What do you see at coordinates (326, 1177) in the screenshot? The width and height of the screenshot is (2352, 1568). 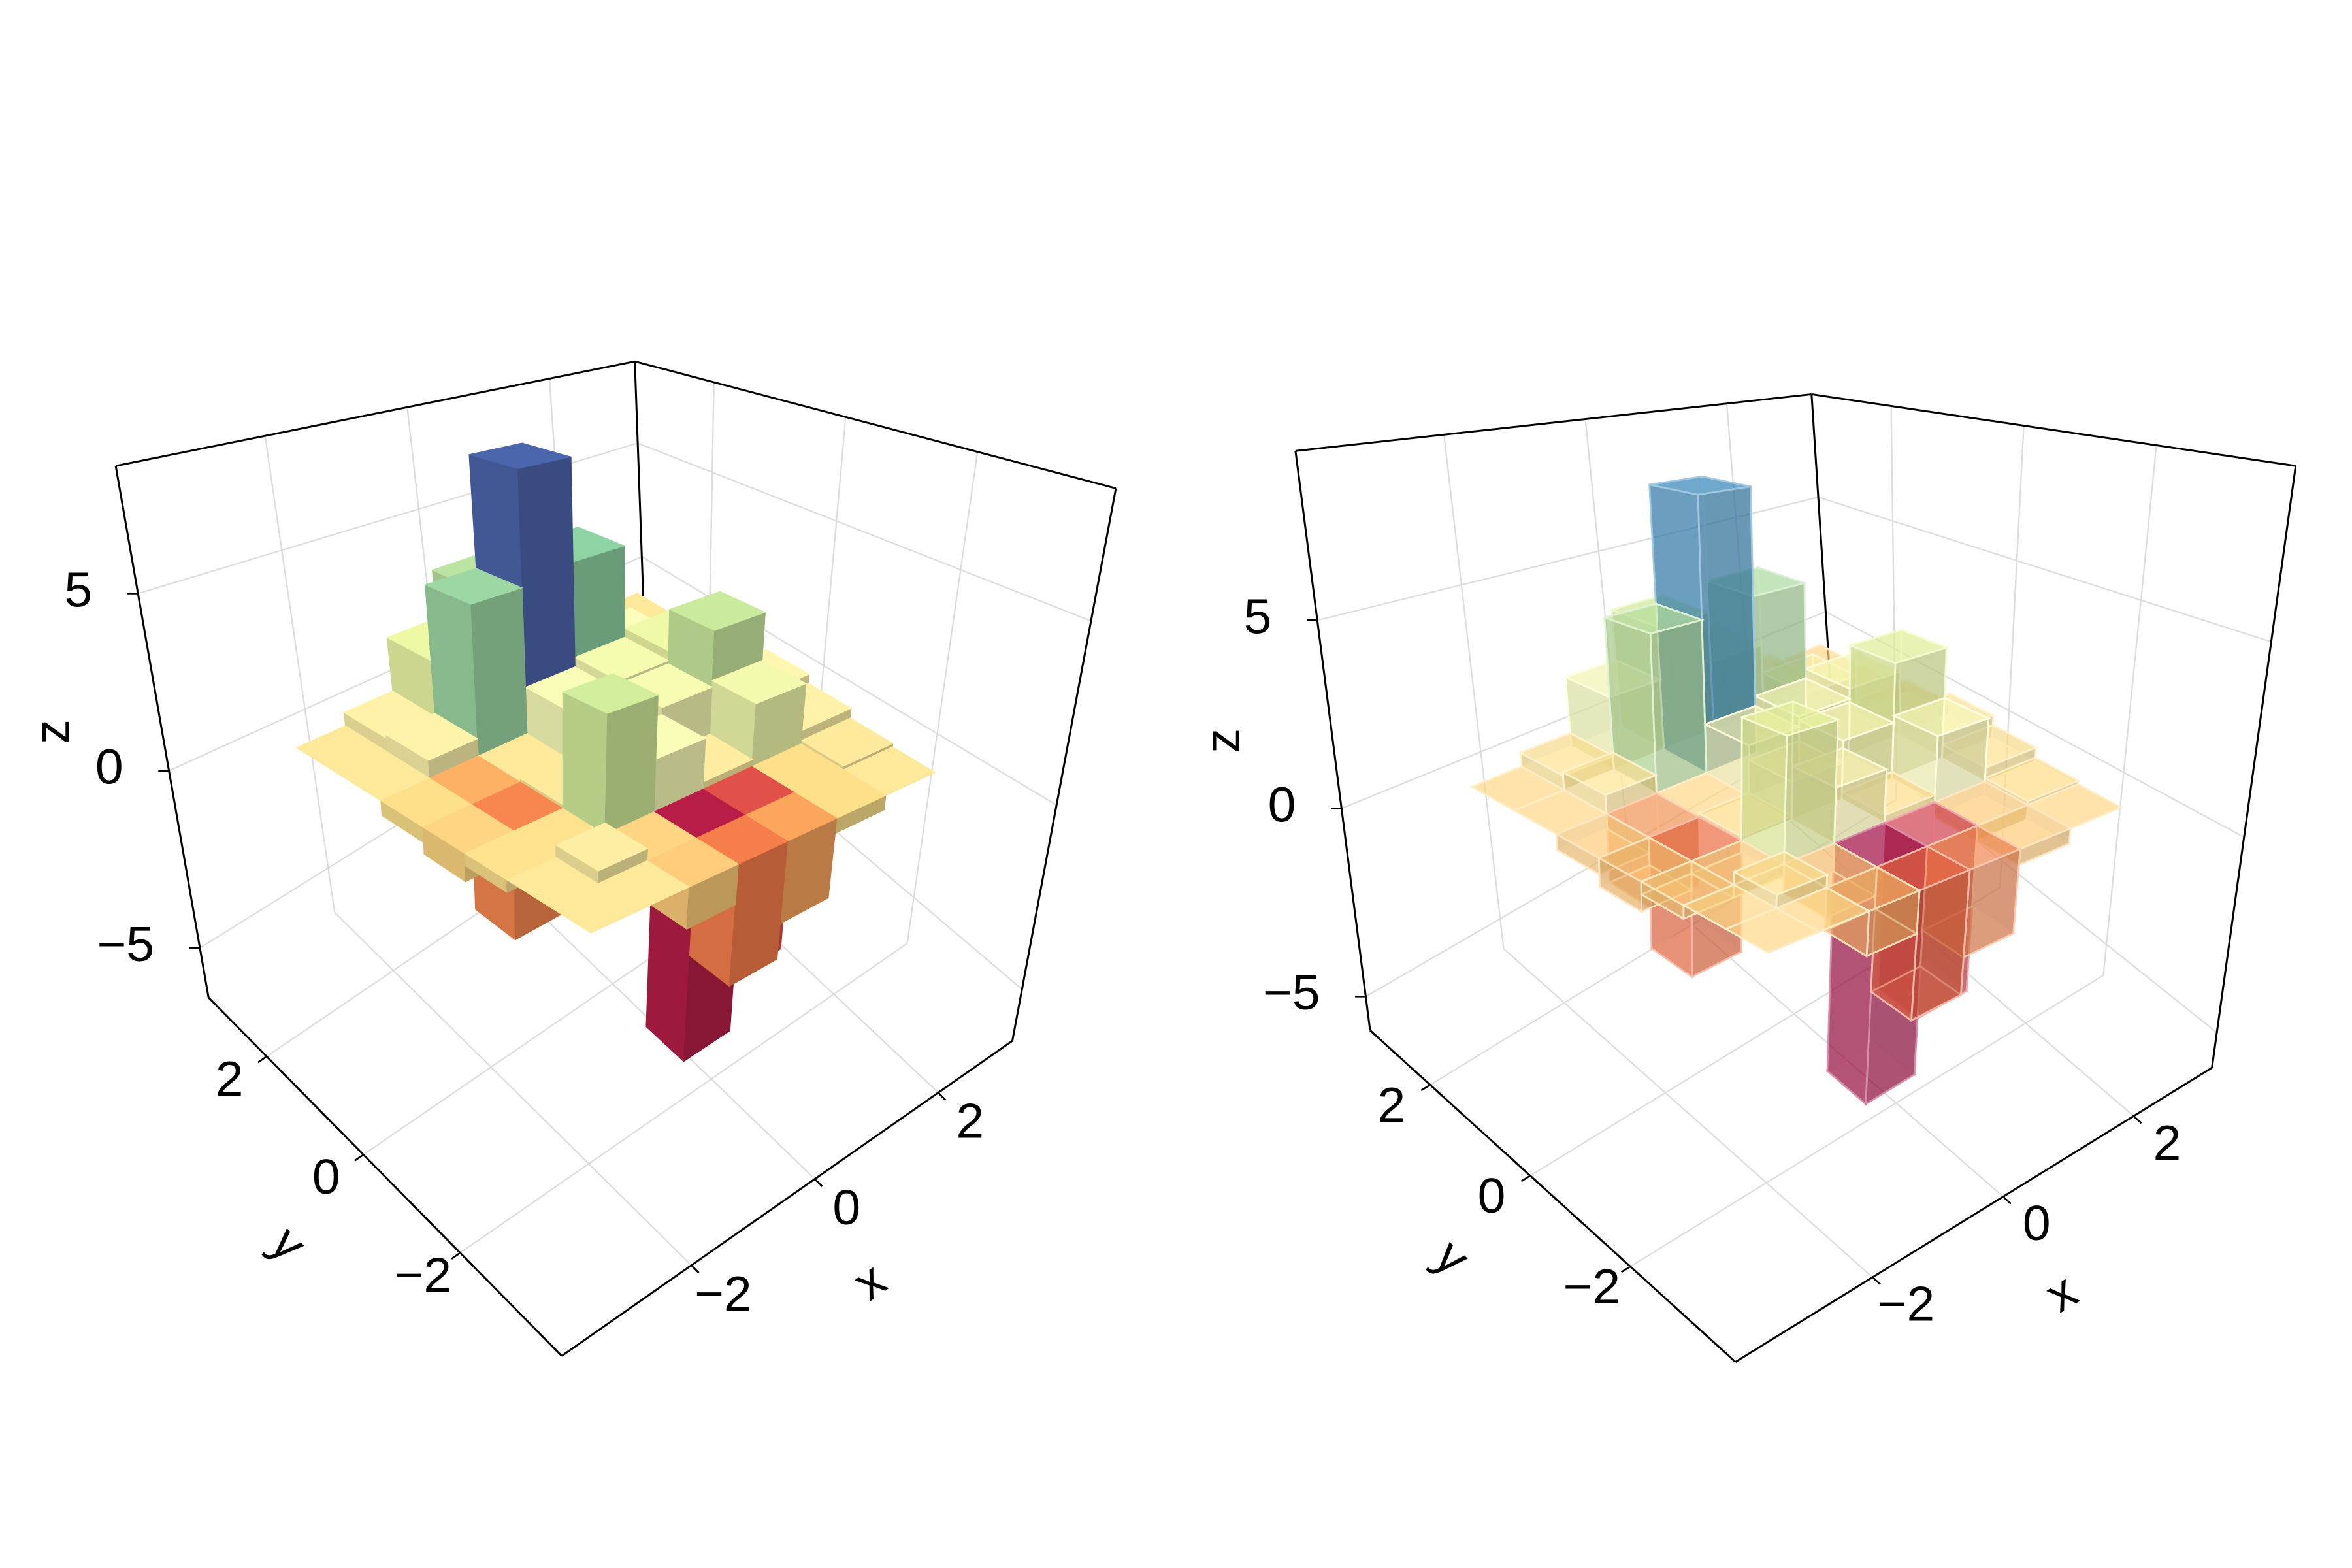 I see `y-tick-label: 0` at bounding box center [326, 1177].